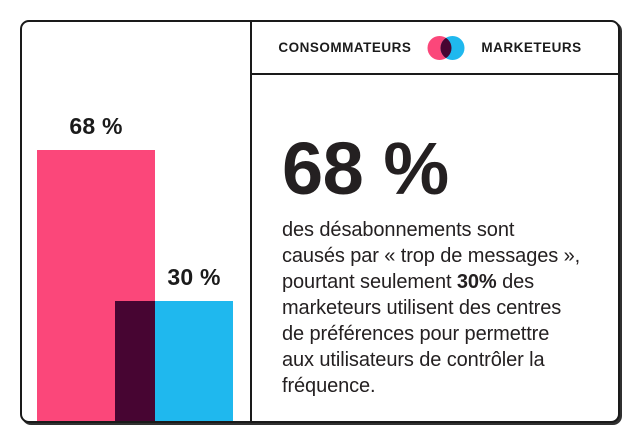 This screenshot has width=640, height=443. Describe the element at coordinates (431, 256) in the screenshot. I see `description-line: causés par « trop de messages »,` at that location.